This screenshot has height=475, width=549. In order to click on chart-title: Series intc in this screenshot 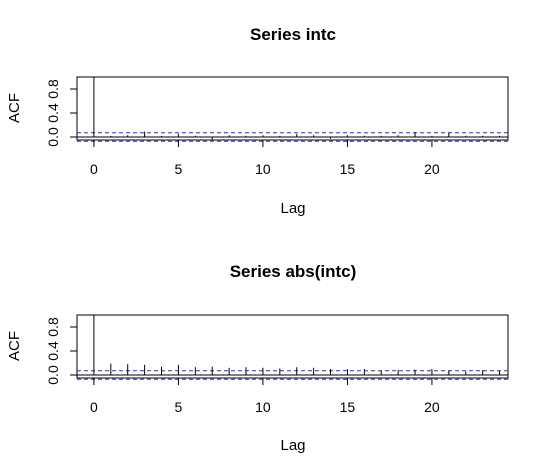, I will do `click(293, 34)`.